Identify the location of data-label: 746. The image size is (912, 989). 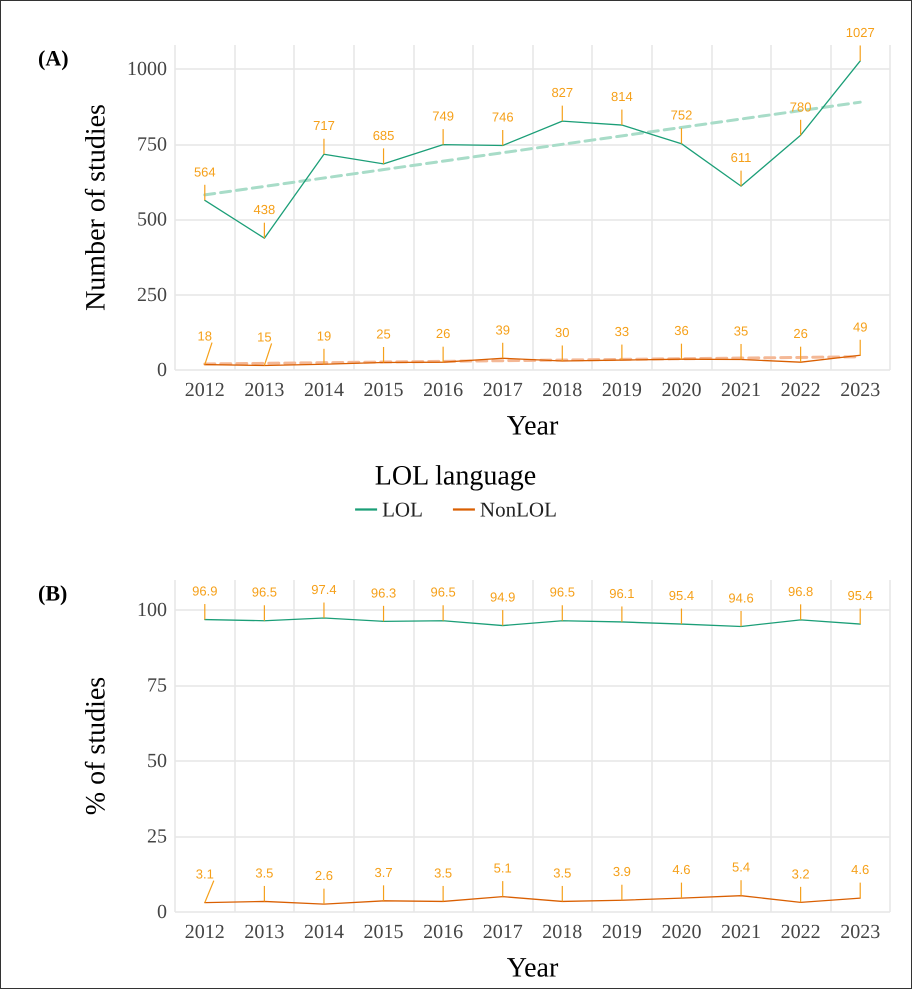
(503, 117).